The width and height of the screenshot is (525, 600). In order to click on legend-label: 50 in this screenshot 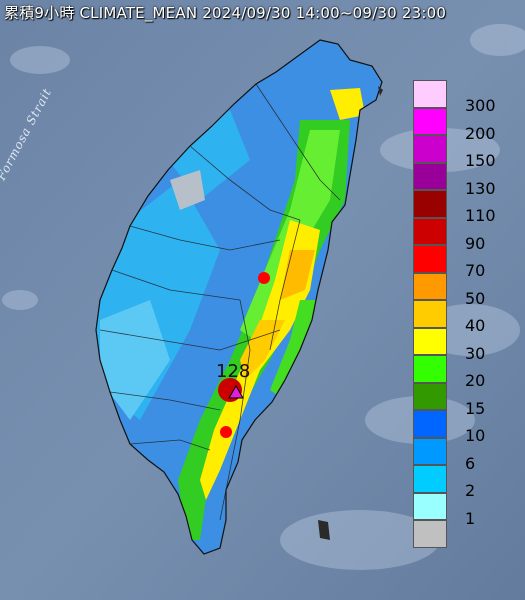, I will do `click(475, 298)`.